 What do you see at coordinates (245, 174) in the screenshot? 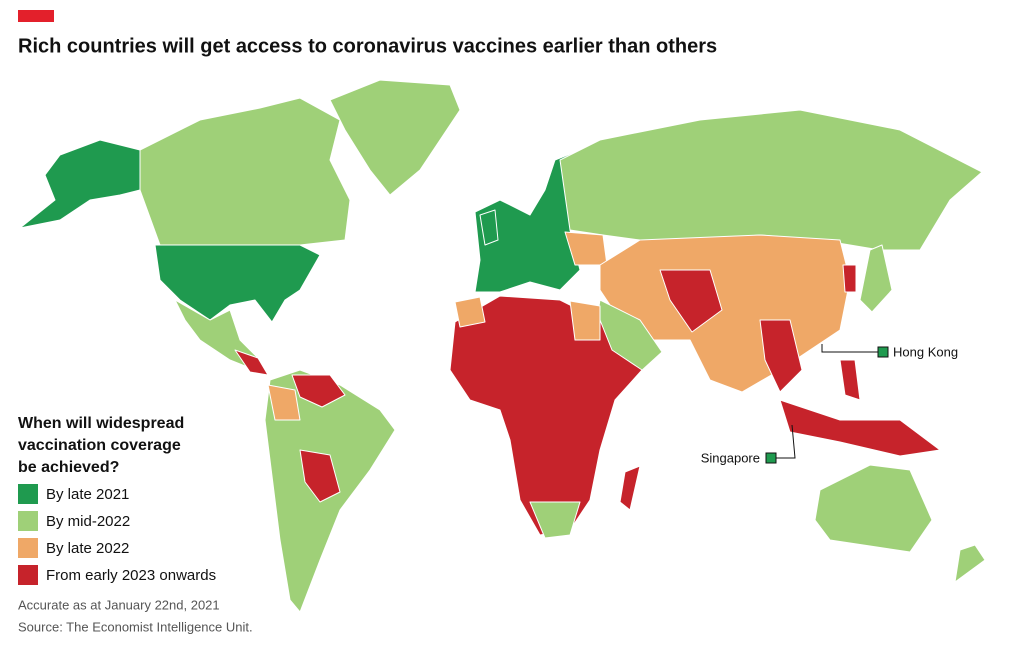
I see `canada` at bounding box center [245, 174].